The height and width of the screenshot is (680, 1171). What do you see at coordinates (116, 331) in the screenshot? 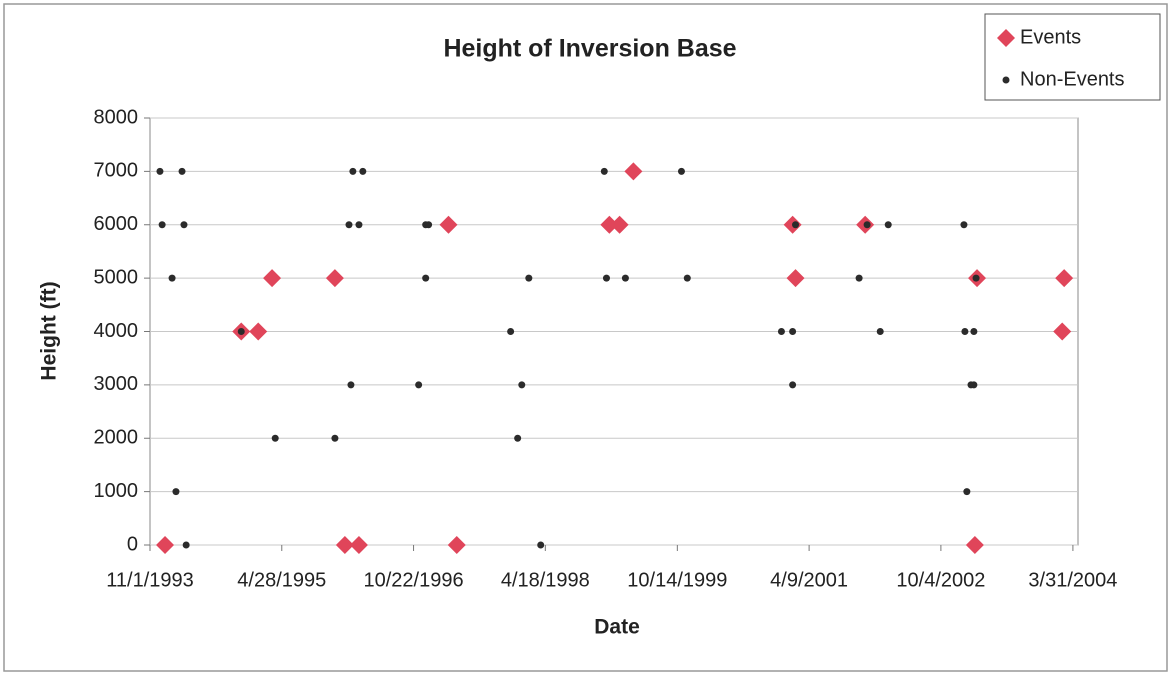
I see `y-tick-label: 4000` at bounding box center [116, 331].